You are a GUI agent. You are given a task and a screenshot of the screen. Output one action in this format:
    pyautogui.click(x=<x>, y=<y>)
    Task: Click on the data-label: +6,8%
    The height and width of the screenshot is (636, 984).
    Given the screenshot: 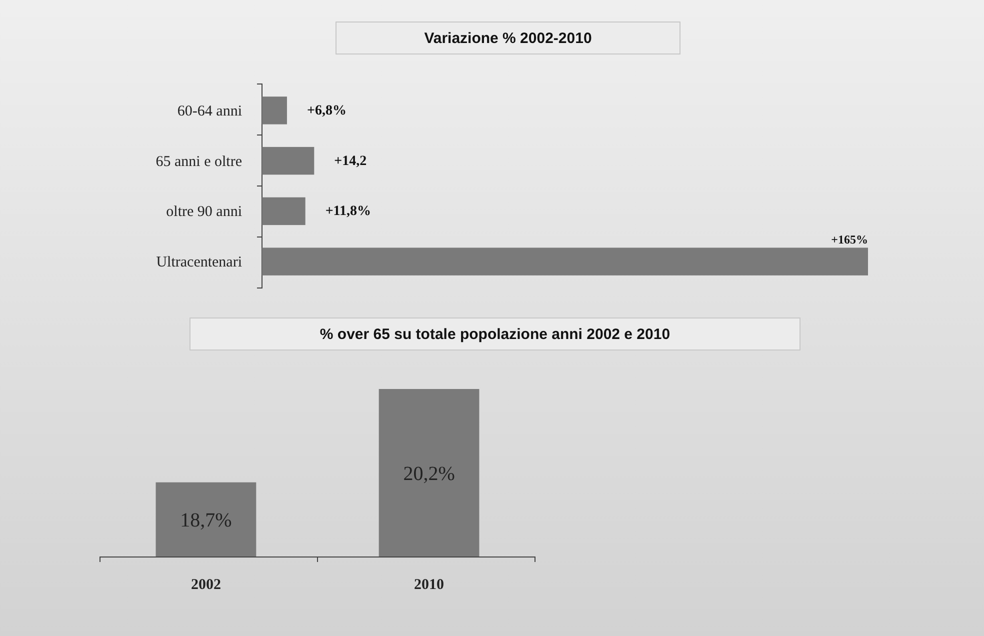 What is the action you would take?
    pyautogui.click(x=326, y=110)
    